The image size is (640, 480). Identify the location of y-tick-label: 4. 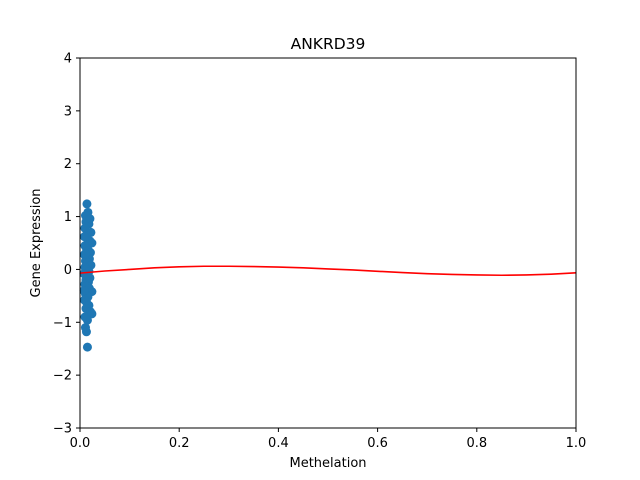
(68, 59).